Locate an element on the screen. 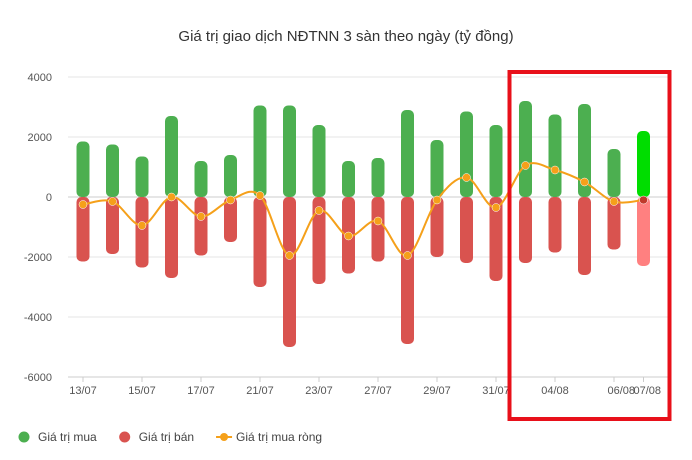 This screenshot has height=460, width=692. y-axis: 4000 2000 0 -2000 -4000 -6000 is located at coordinates (38, 228).